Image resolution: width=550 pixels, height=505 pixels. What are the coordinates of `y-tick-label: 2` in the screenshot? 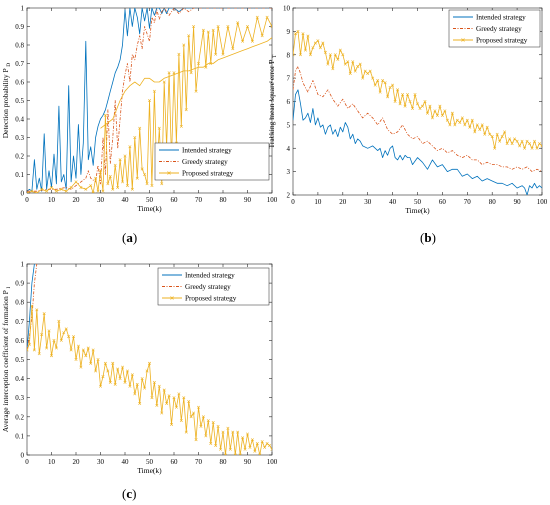 It's located at (289, 196).